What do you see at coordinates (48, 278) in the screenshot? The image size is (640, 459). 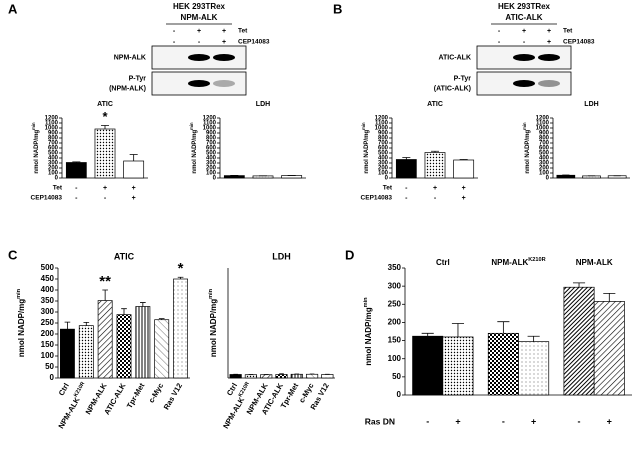 I see `y-tick-label: 450` at bounding box center [48, 278].